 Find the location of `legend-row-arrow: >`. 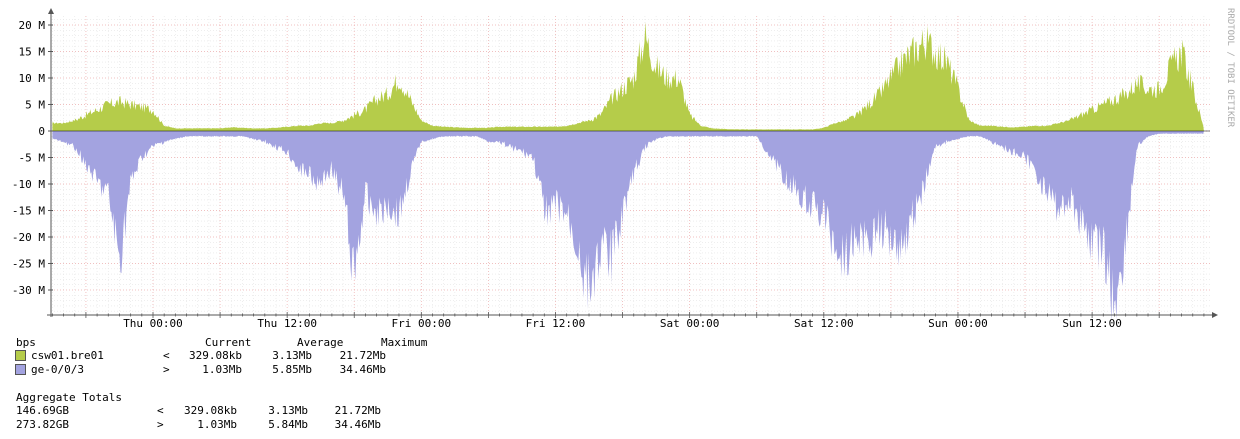

legend-row-arrow: > is located at coordinates (166, 369).